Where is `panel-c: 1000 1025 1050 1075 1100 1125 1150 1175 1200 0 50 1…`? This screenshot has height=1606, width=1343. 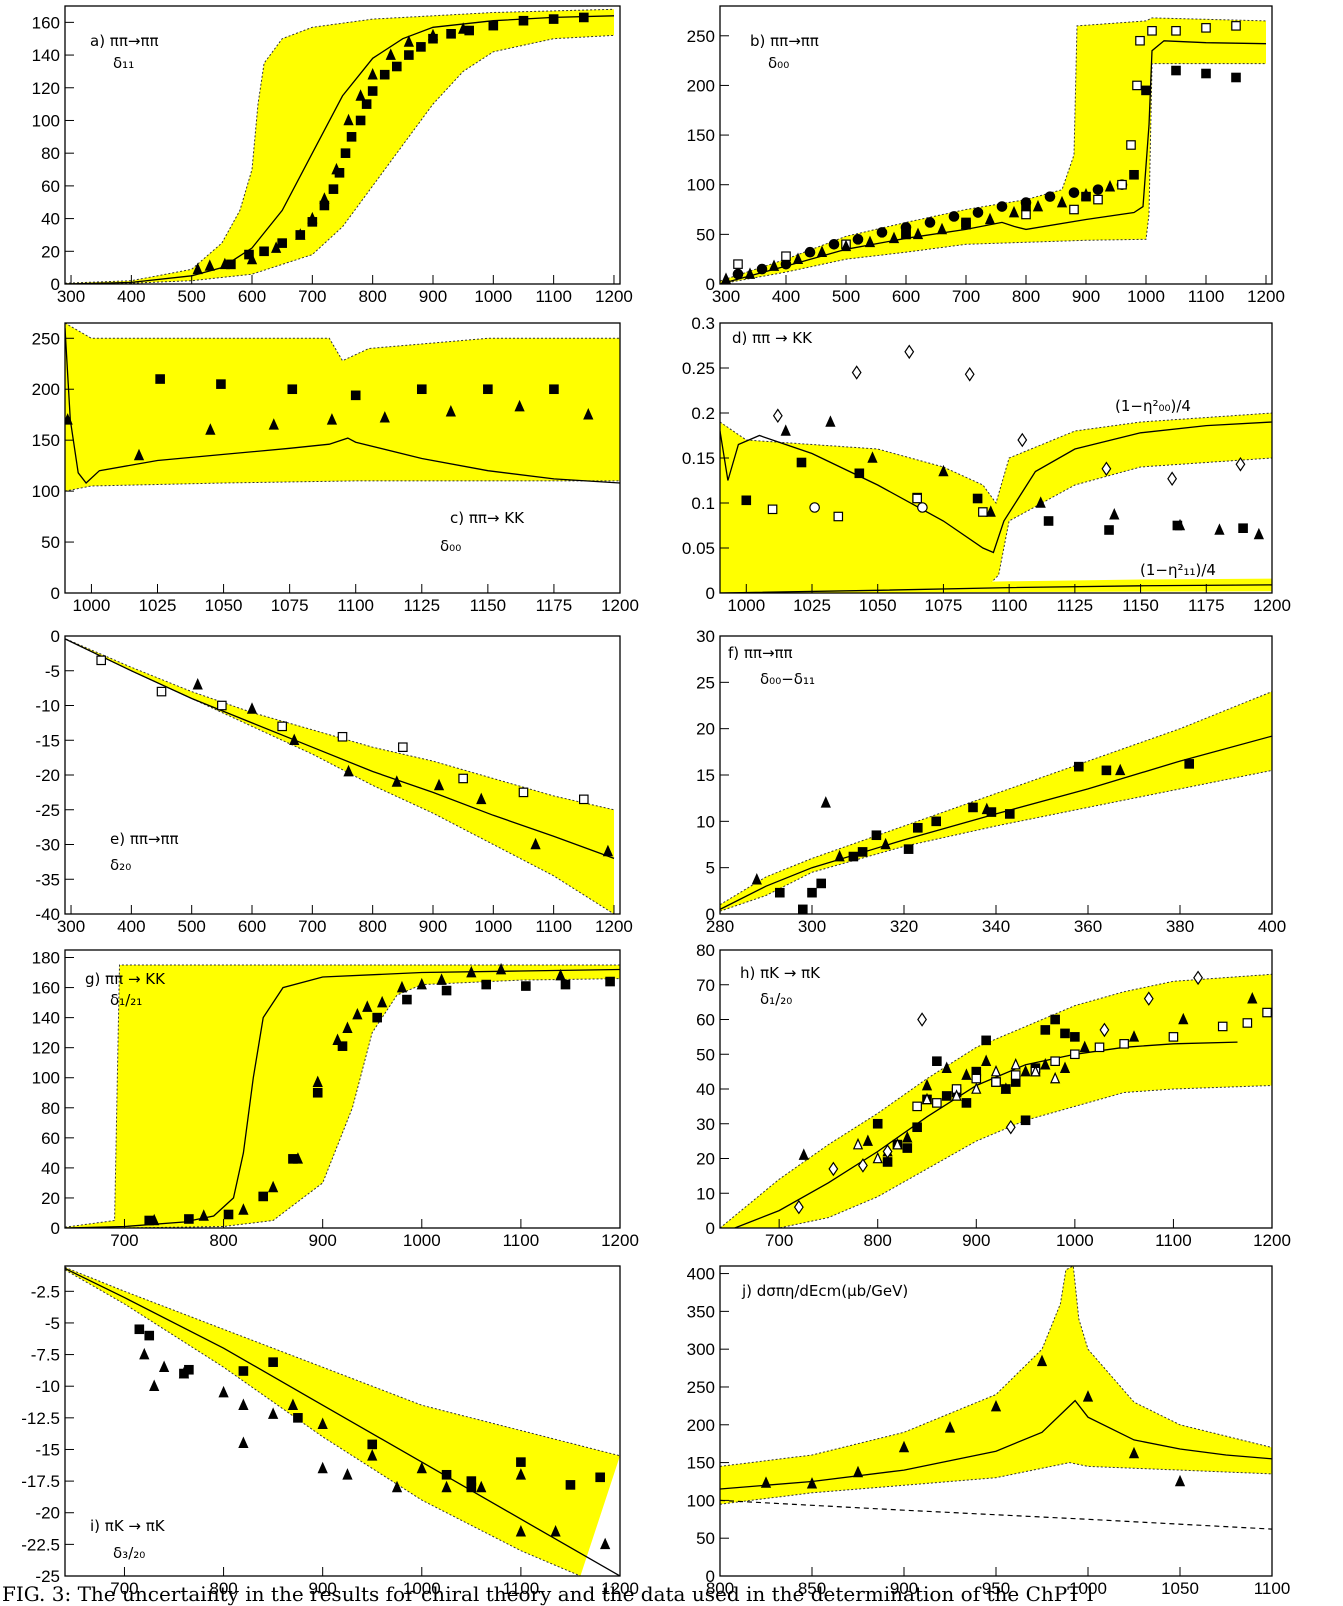 panel-c: 1000 1025 1050 1075 1100 1125 1150 1175 1200 0 50 1… is located at coordinates (335, 468).